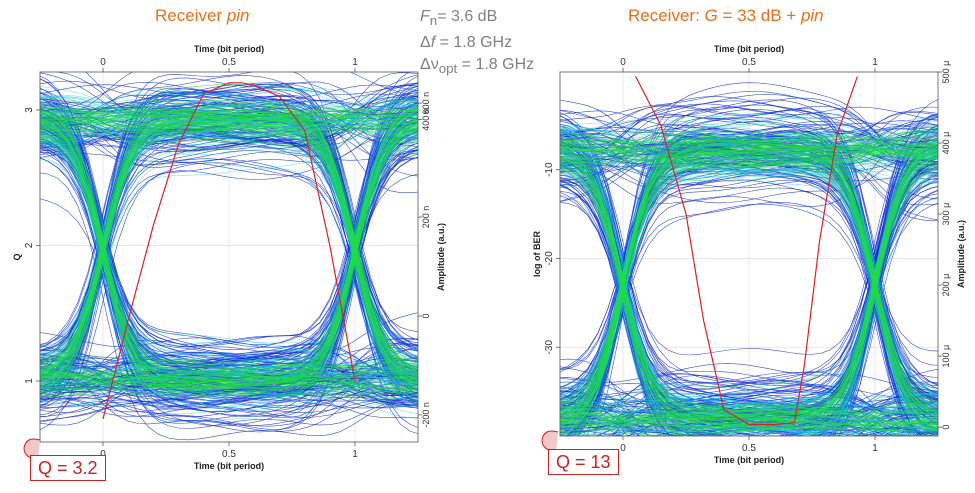 The width and height of the screenshot is (975, 493). What do you see at coordinates (946, 143) in the screenshot?
I see `right-tick-label: 400 μ` at bounding box center [946, 143].